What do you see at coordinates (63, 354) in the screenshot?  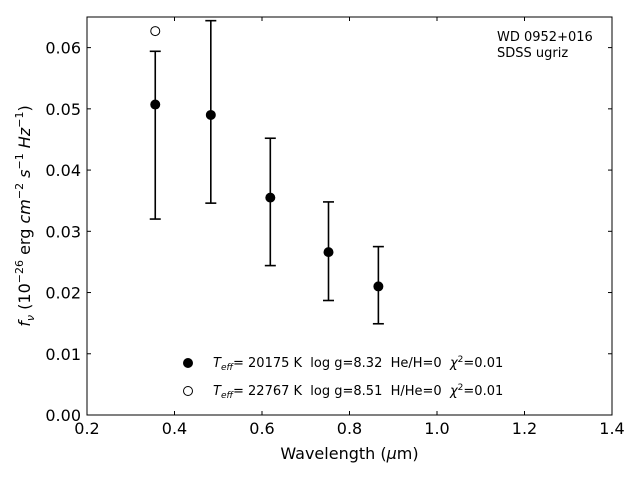 I see `y-tick-label: 0.01` at bounding box center [63, 354].